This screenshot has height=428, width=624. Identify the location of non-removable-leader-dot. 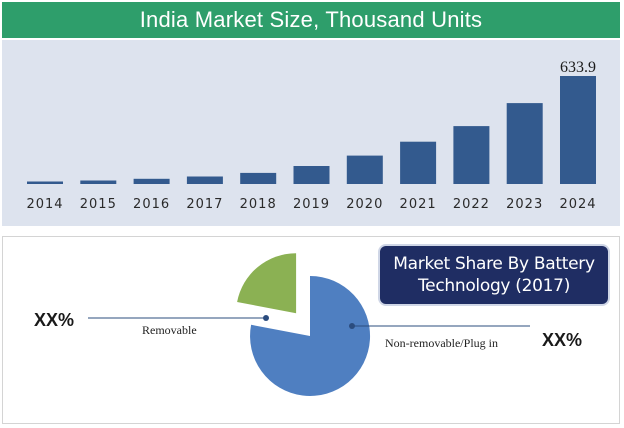
(352, 326).